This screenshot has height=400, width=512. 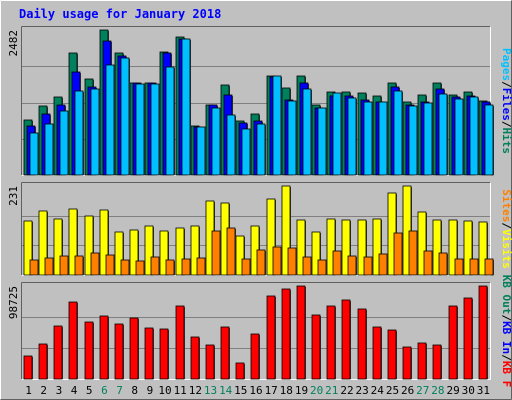 I want to click on panel-legend: Sites/Visits, so click(x=506, y=229).